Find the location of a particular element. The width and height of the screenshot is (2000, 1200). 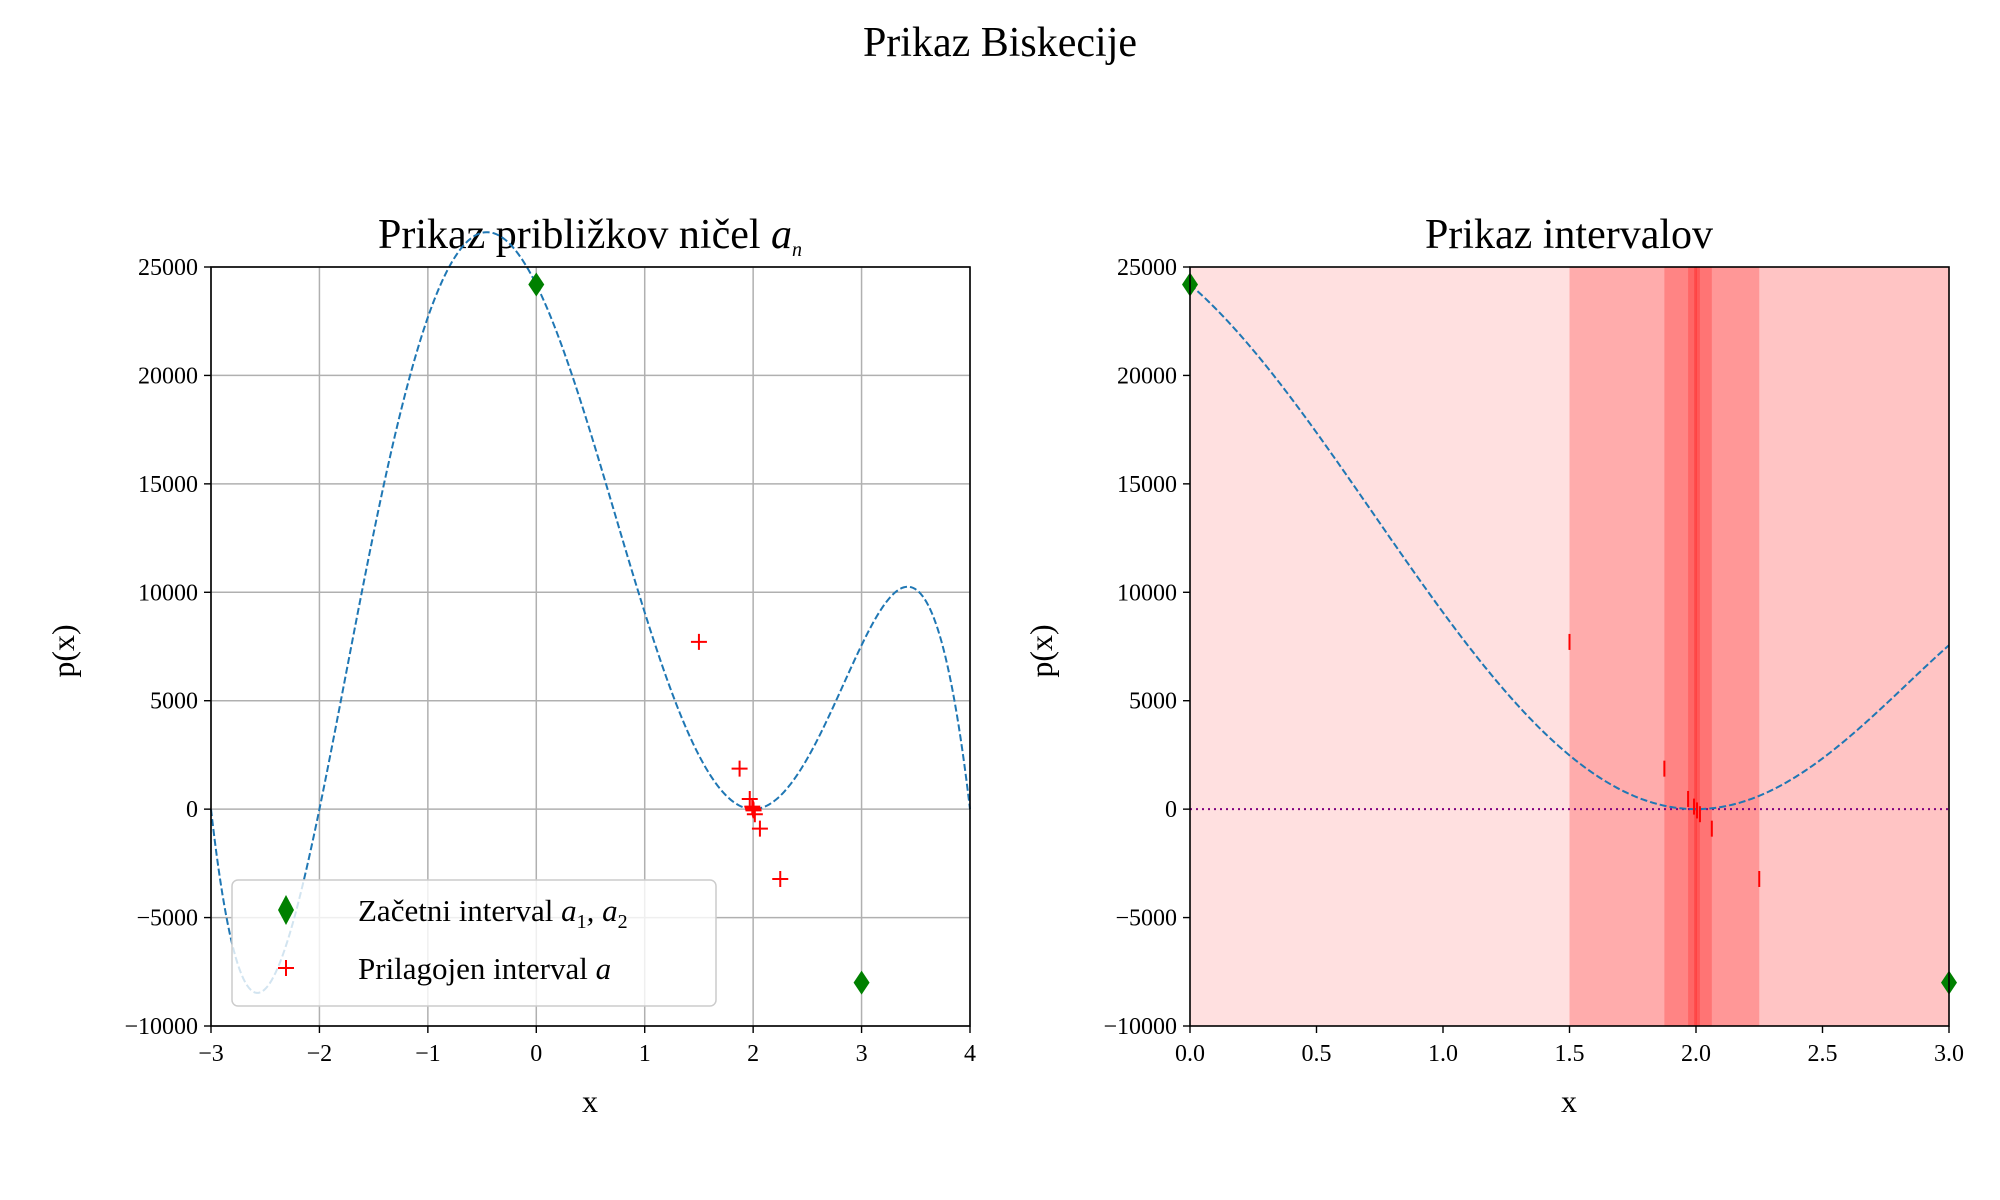

left-y-axis-label: p(x) is located at coordinates (63, 650).